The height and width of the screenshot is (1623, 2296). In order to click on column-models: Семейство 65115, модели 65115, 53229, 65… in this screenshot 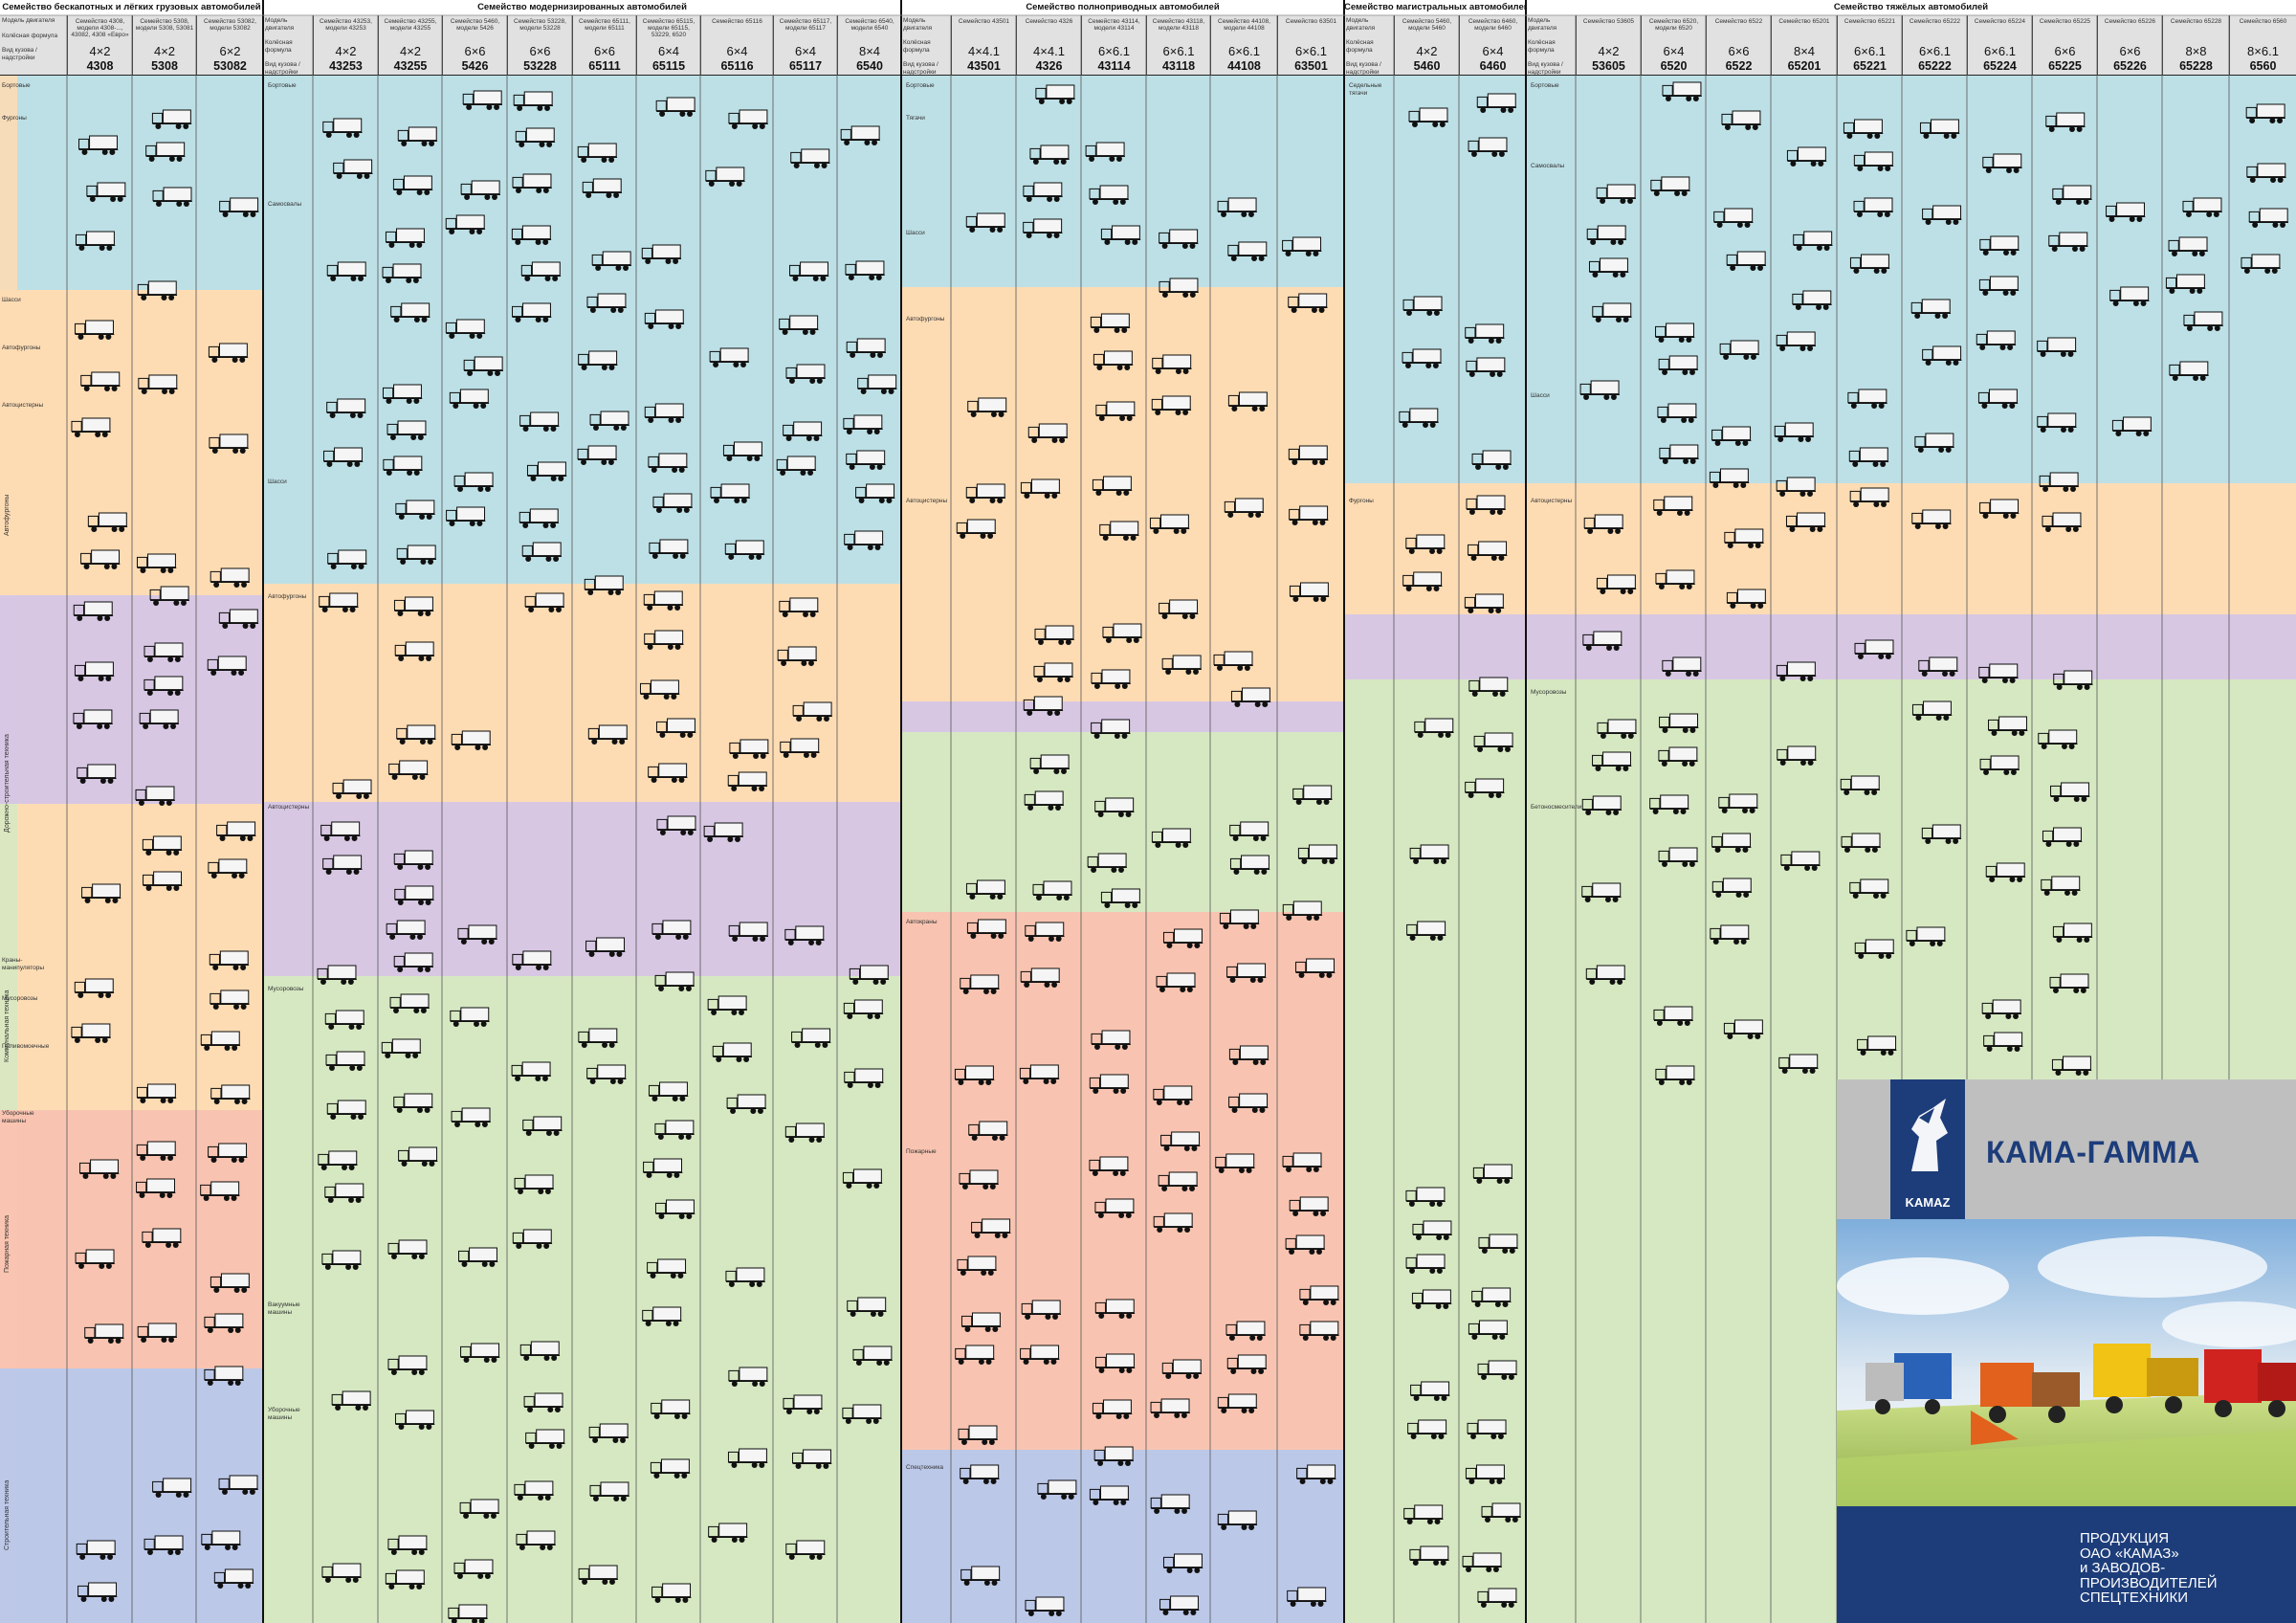, I will do `click(669, 28)`.